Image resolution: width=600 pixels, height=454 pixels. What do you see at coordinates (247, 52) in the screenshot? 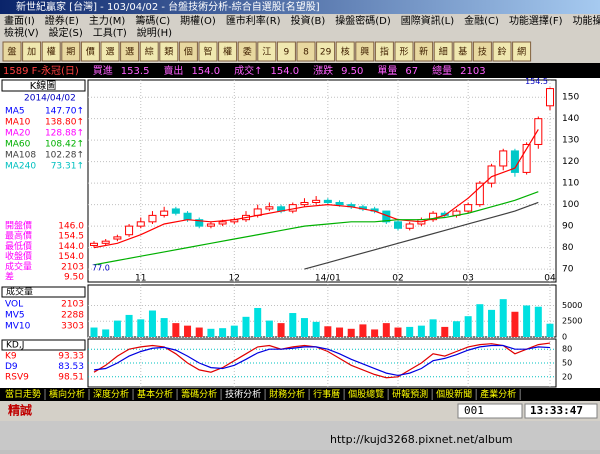
I see `tool-label: 委` at bounding box center [247, 52].